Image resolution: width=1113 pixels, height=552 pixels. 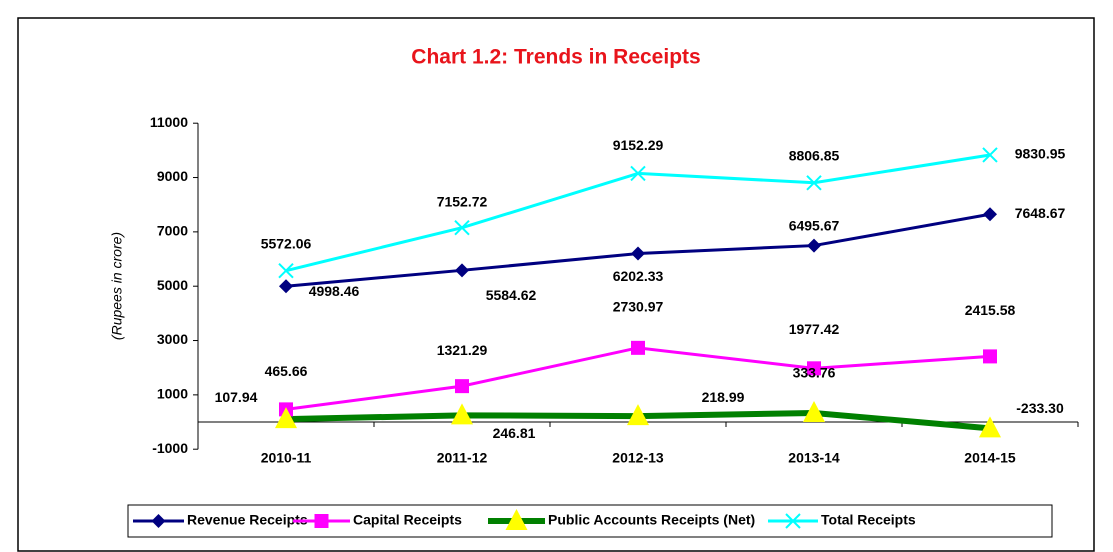 I want to click on data-label: 1321.29, so click(x=462, y=350).